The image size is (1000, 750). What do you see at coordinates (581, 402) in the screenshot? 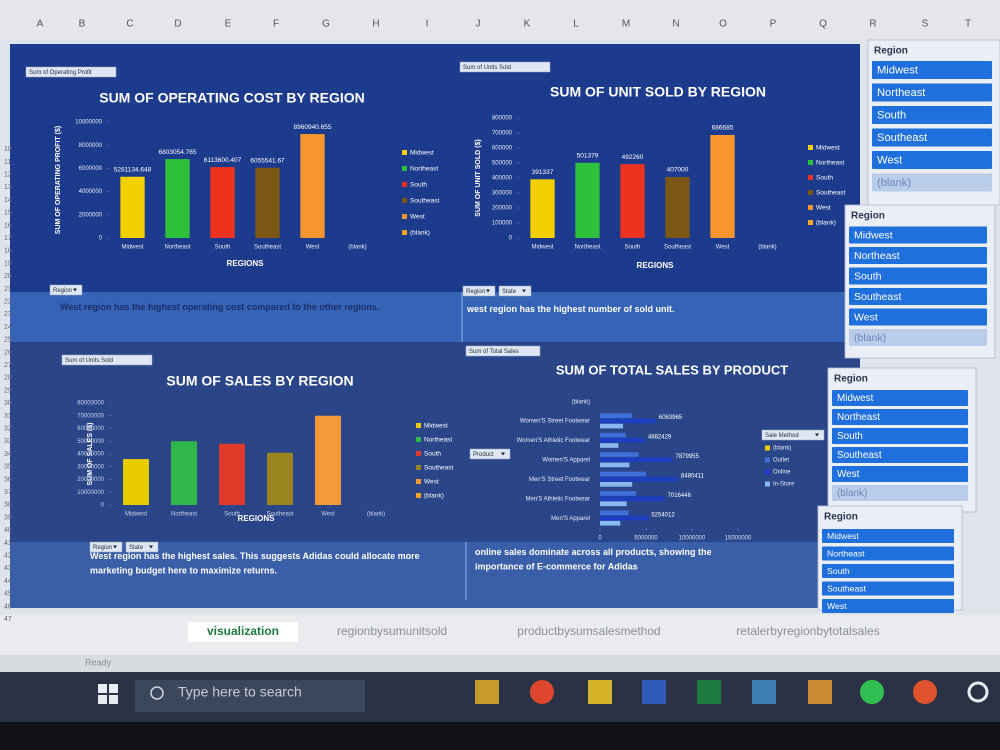
I see `y-tick-label: (blank)` at bounding box center [581, 402].